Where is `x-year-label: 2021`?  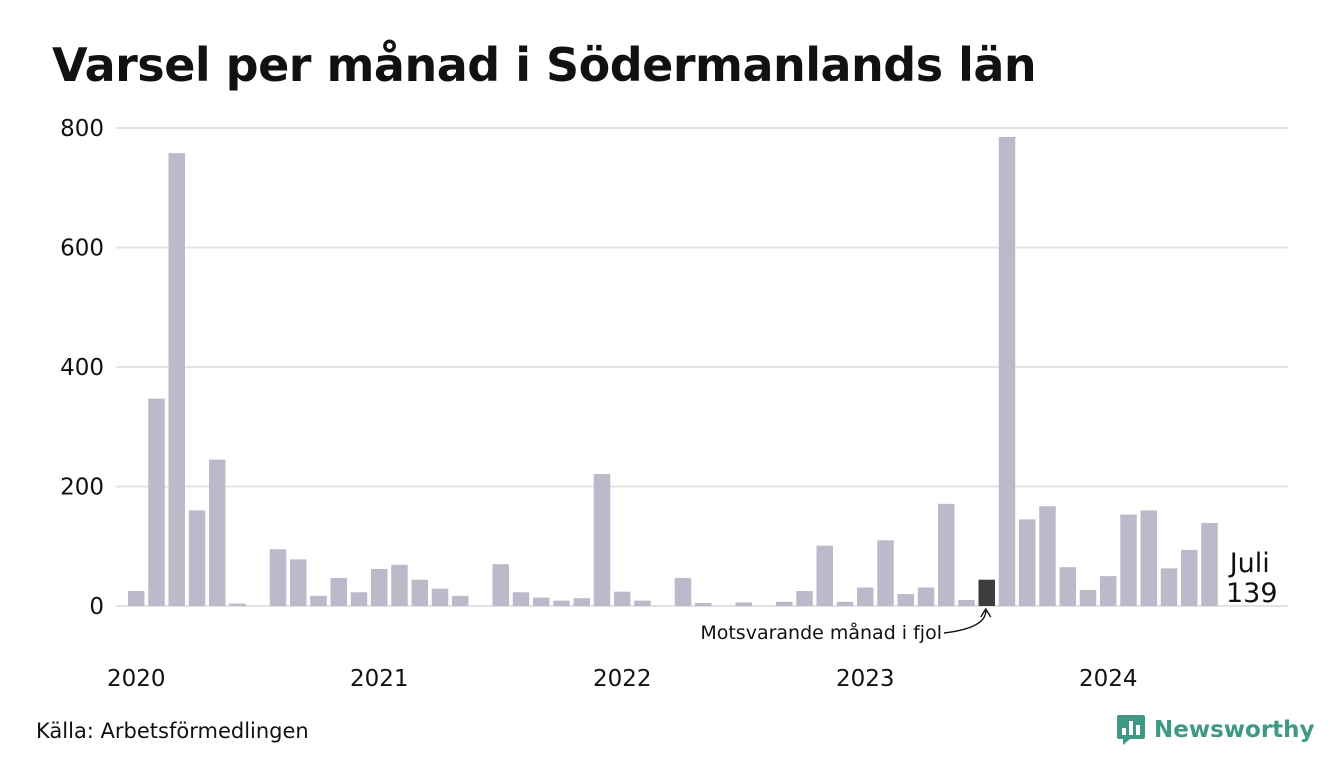 x-year-label: 2021 is located at coordinates (379, 679).